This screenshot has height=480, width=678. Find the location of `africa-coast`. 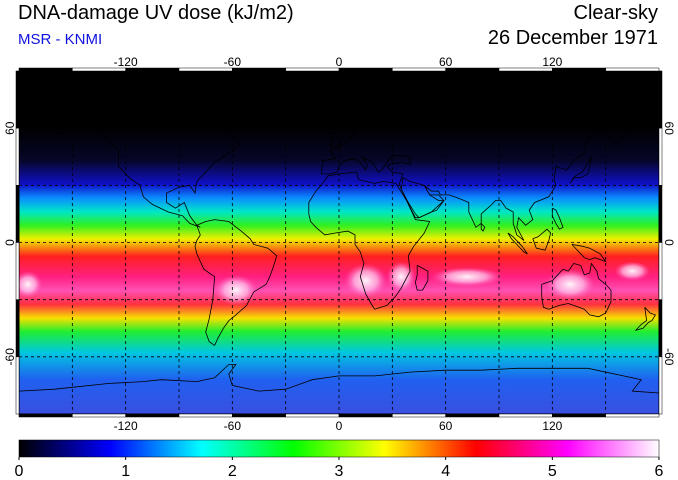

africa-coast is located at coordinates (369, 240).